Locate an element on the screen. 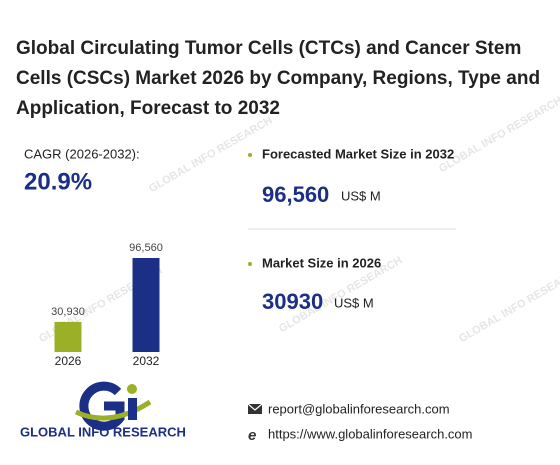 The width and height of the screenshot is (560, 465). x-tick-label: 2032 is located at coordinates (146, 361).